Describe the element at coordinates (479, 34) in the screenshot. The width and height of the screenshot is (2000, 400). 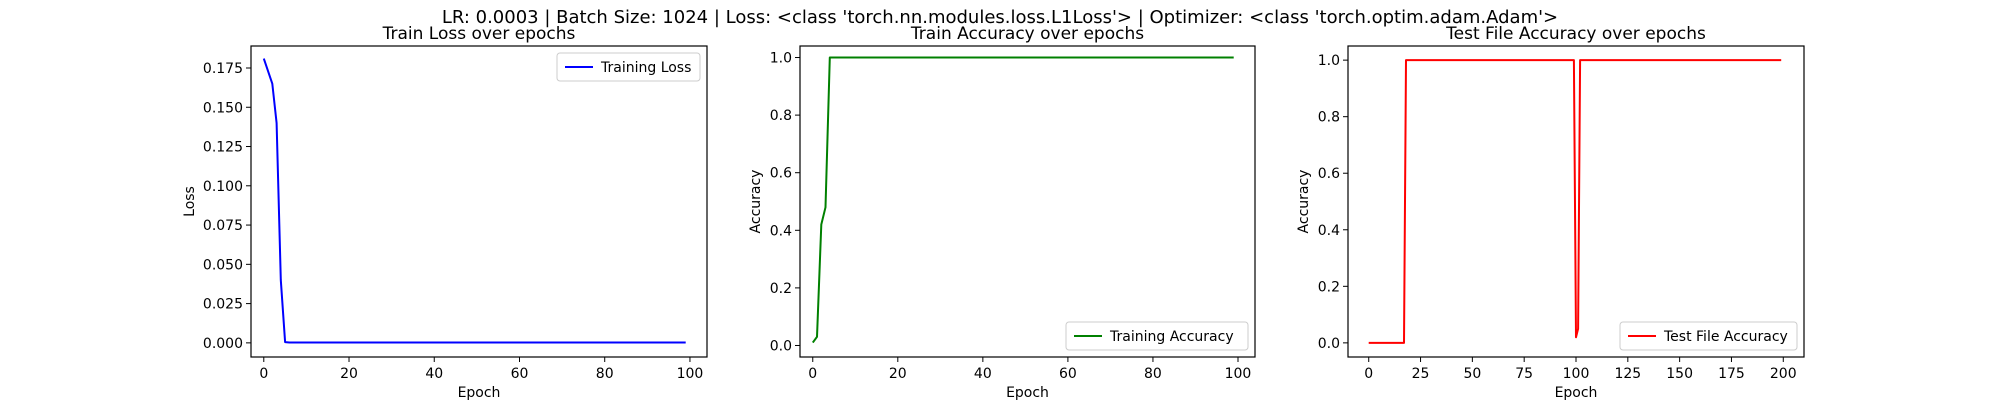
I see `chart-title: Train Loss over epochs` at that location.